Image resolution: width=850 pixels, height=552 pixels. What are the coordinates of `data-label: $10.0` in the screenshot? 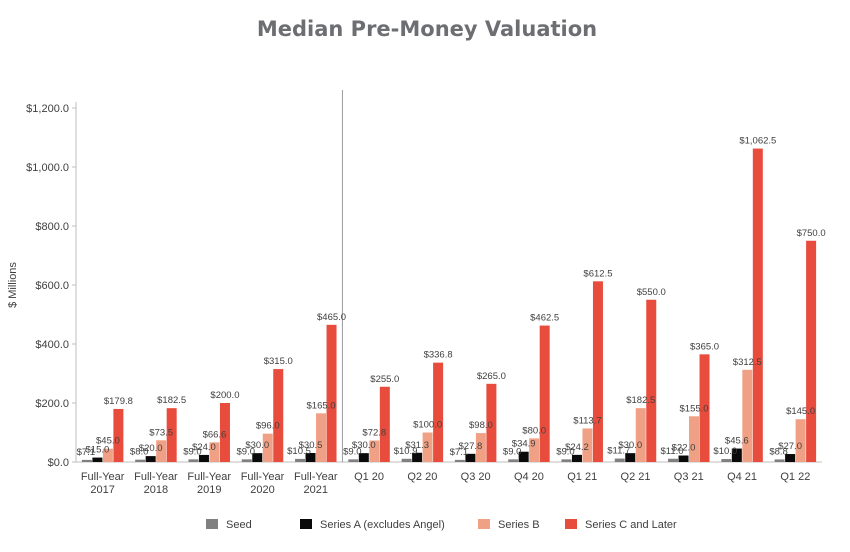 It's located at (725, 451).